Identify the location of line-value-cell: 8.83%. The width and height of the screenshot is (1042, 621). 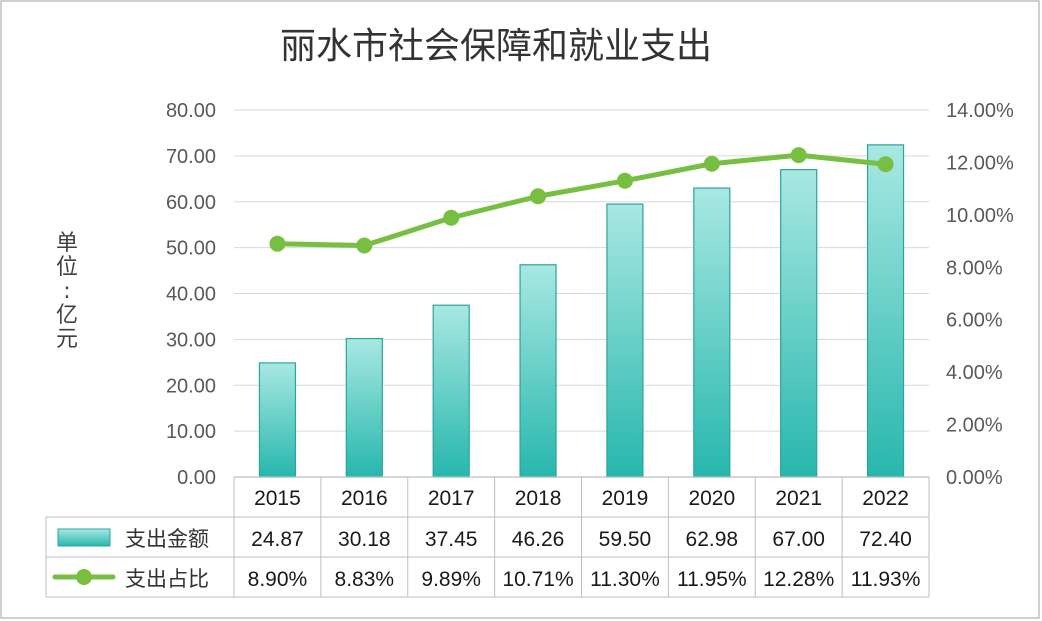
(365, 579).